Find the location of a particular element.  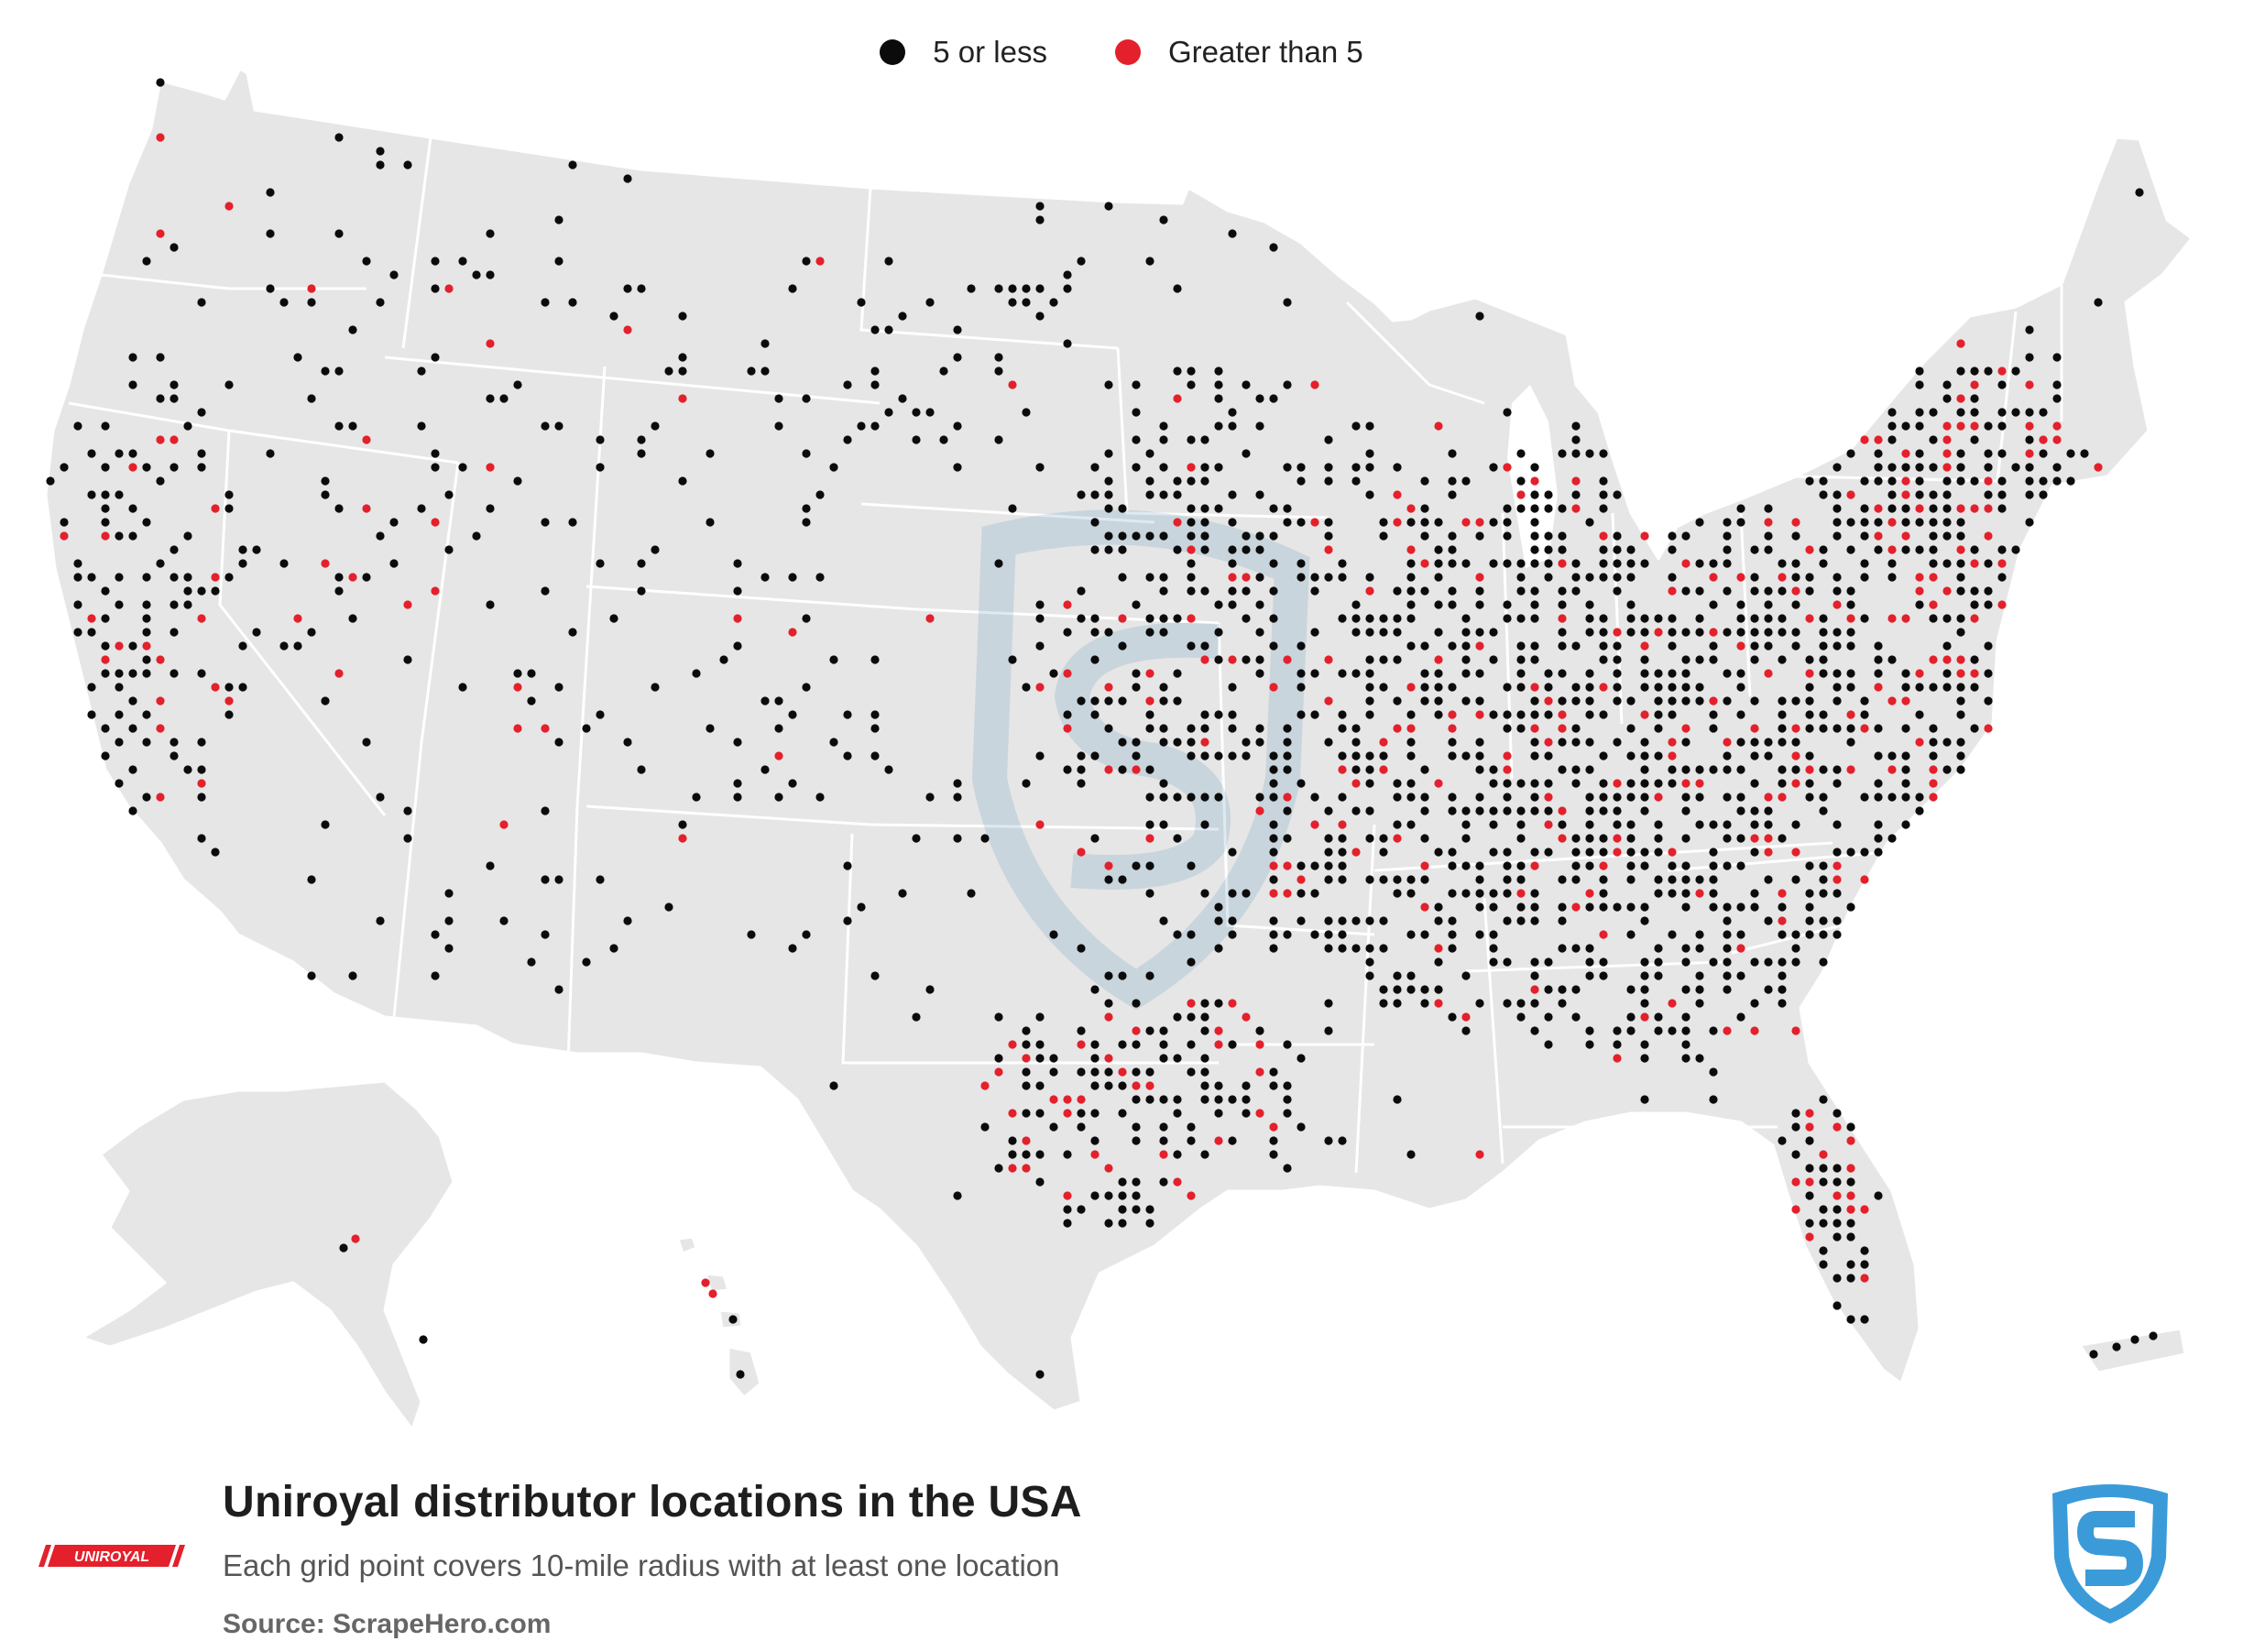

border-mt-wy is located at coordinates (632, 380).